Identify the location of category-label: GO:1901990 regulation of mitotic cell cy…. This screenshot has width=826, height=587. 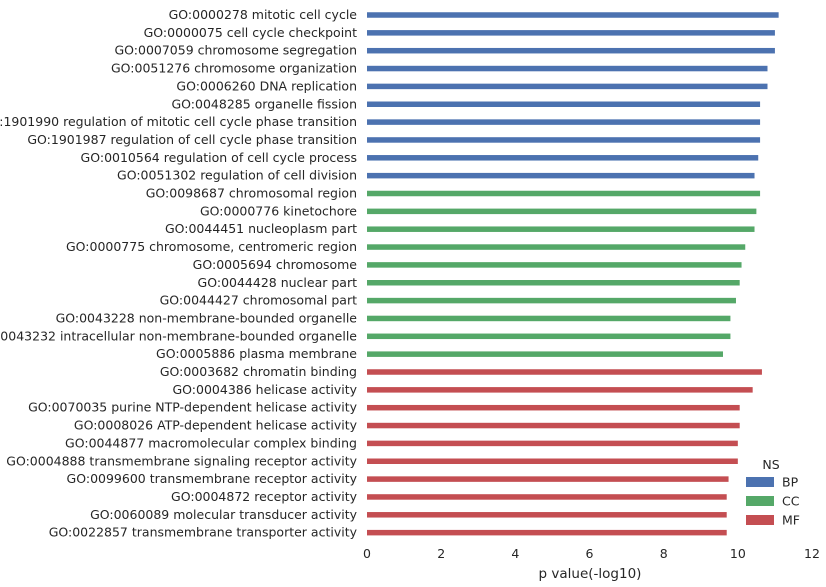
(178, 121).